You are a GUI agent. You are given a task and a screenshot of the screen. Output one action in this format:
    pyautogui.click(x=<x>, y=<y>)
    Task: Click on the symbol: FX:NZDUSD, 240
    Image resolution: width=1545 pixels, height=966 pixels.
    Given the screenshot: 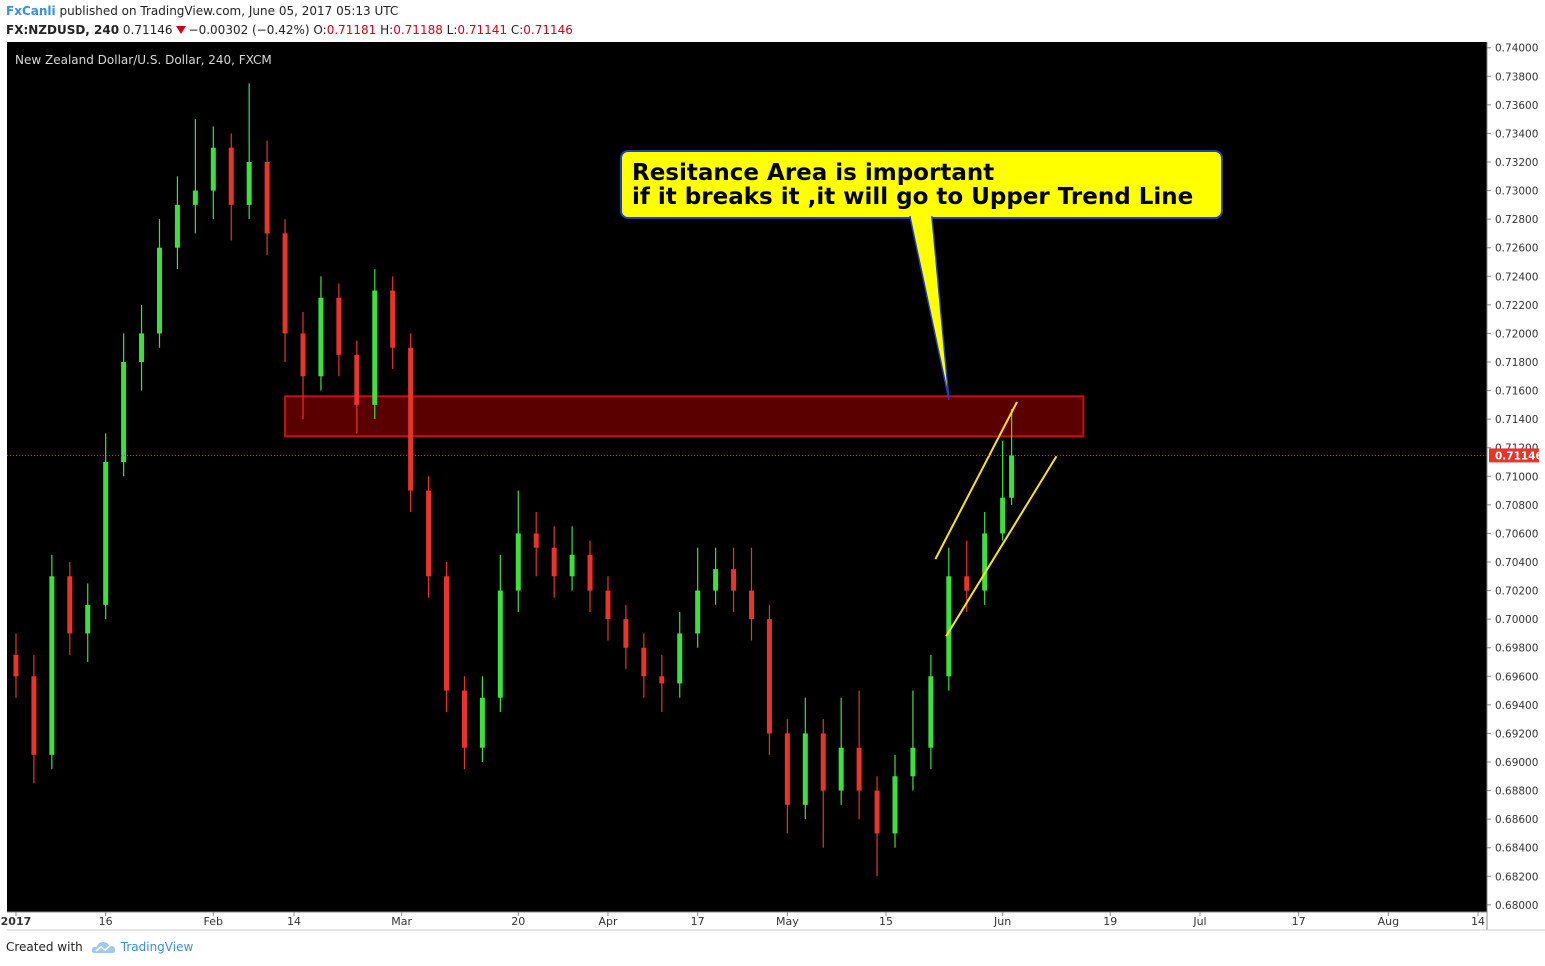 What is the action you would take?
    pyautogui.click(x=63, y=30)
    